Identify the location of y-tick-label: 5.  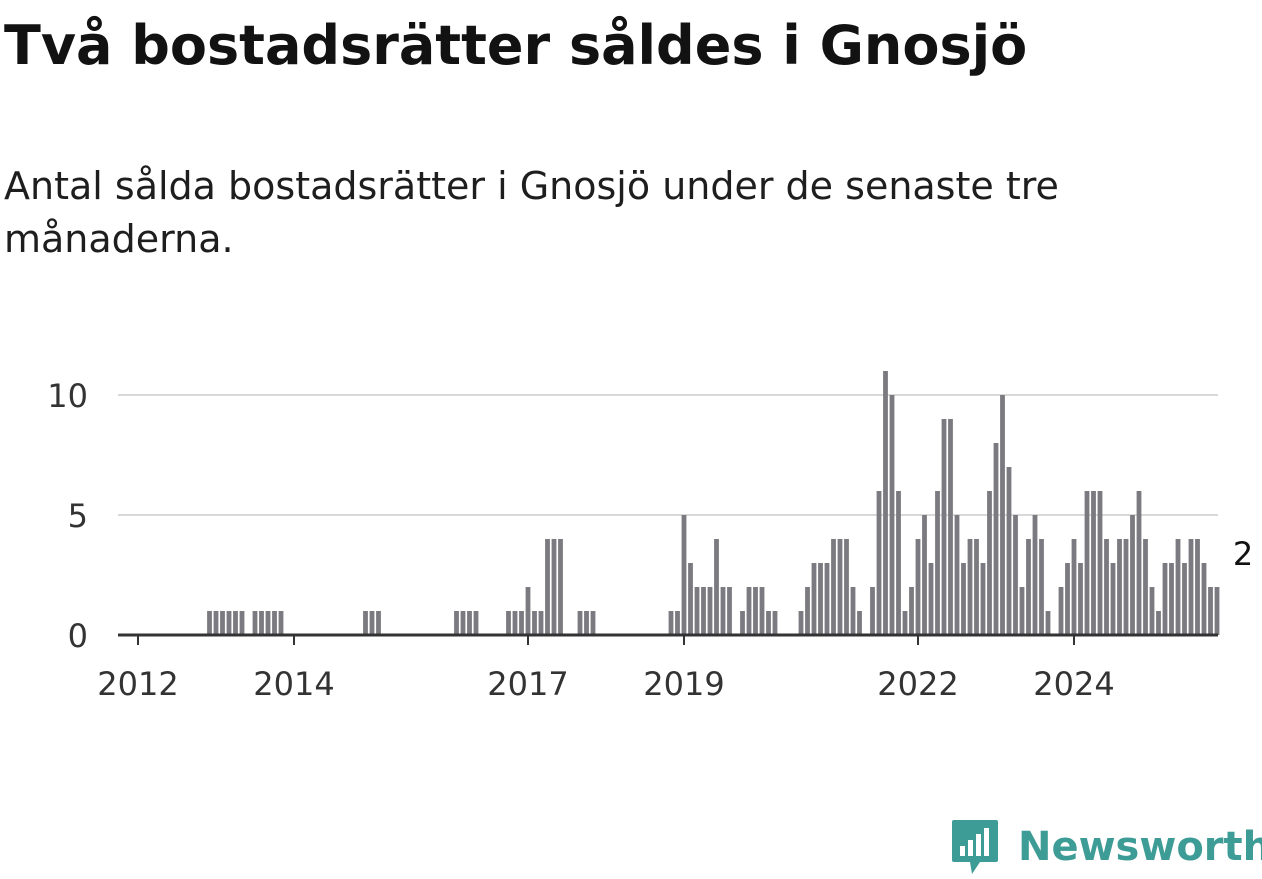
(78, 516).